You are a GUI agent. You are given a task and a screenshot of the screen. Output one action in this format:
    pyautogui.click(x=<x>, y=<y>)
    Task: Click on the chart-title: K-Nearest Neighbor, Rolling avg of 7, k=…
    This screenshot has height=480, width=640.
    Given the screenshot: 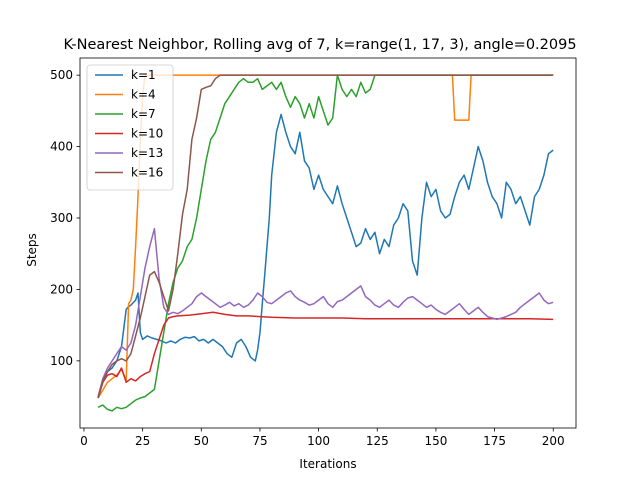 What is the action you would take?
    pyautogui.click(x=319, y=45)
    